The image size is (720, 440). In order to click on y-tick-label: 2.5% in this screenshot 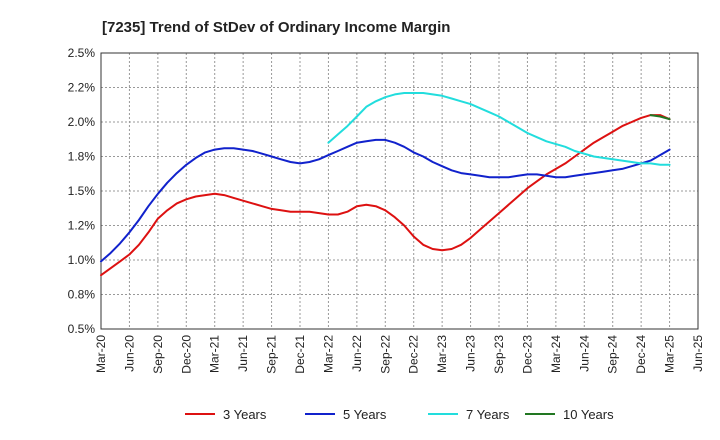, I will do `click(82, 53)`.